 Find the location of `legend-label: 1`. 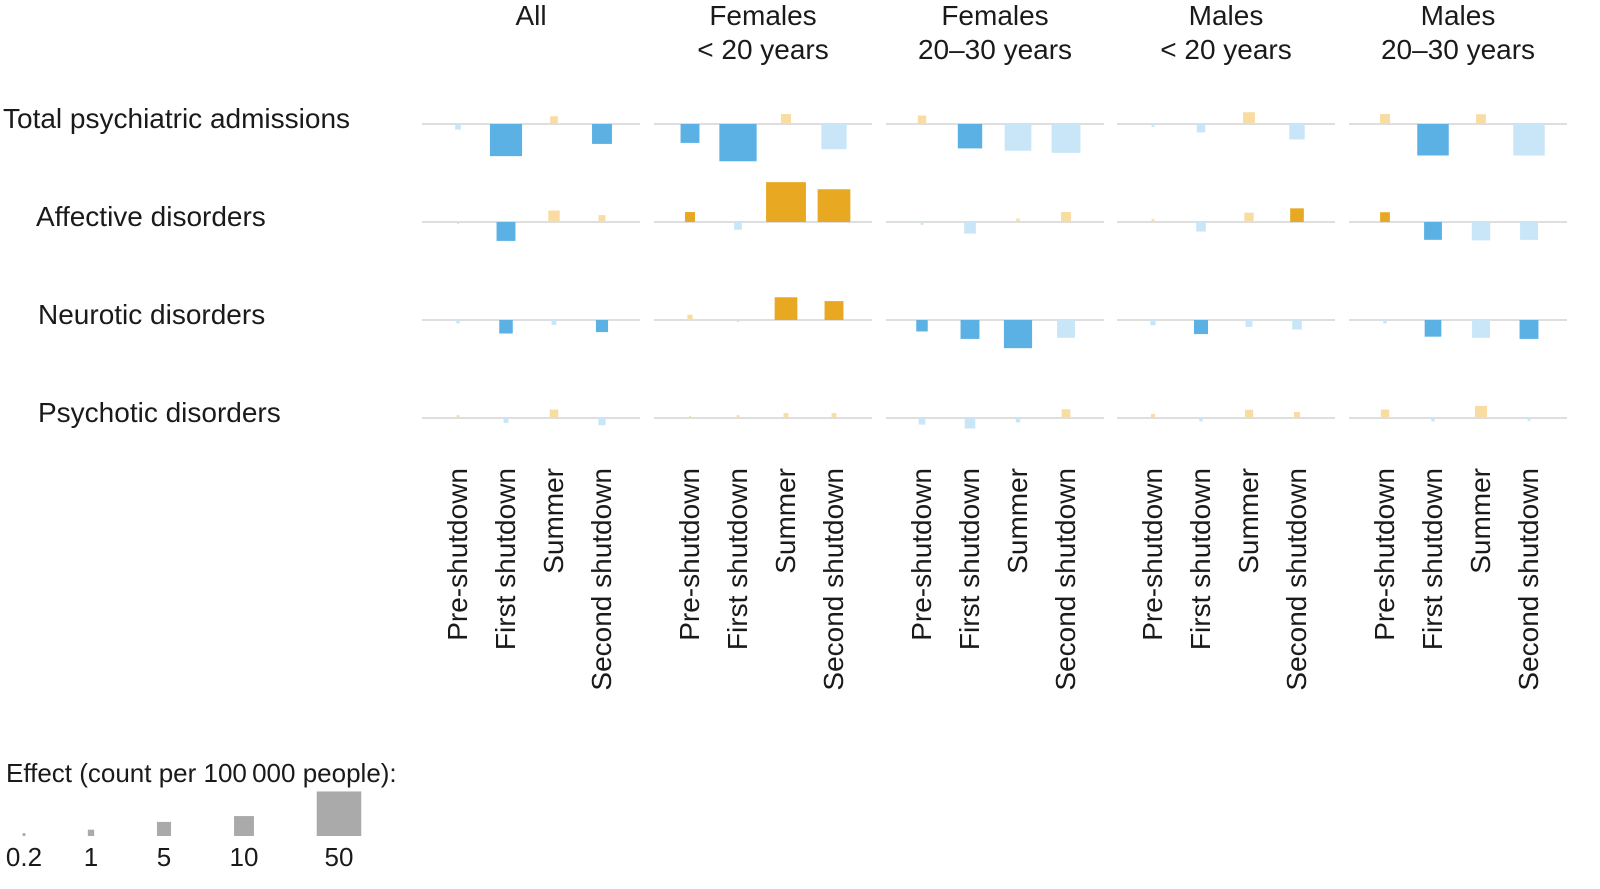

legend-label: 1 is located at coordinates (91, 857).